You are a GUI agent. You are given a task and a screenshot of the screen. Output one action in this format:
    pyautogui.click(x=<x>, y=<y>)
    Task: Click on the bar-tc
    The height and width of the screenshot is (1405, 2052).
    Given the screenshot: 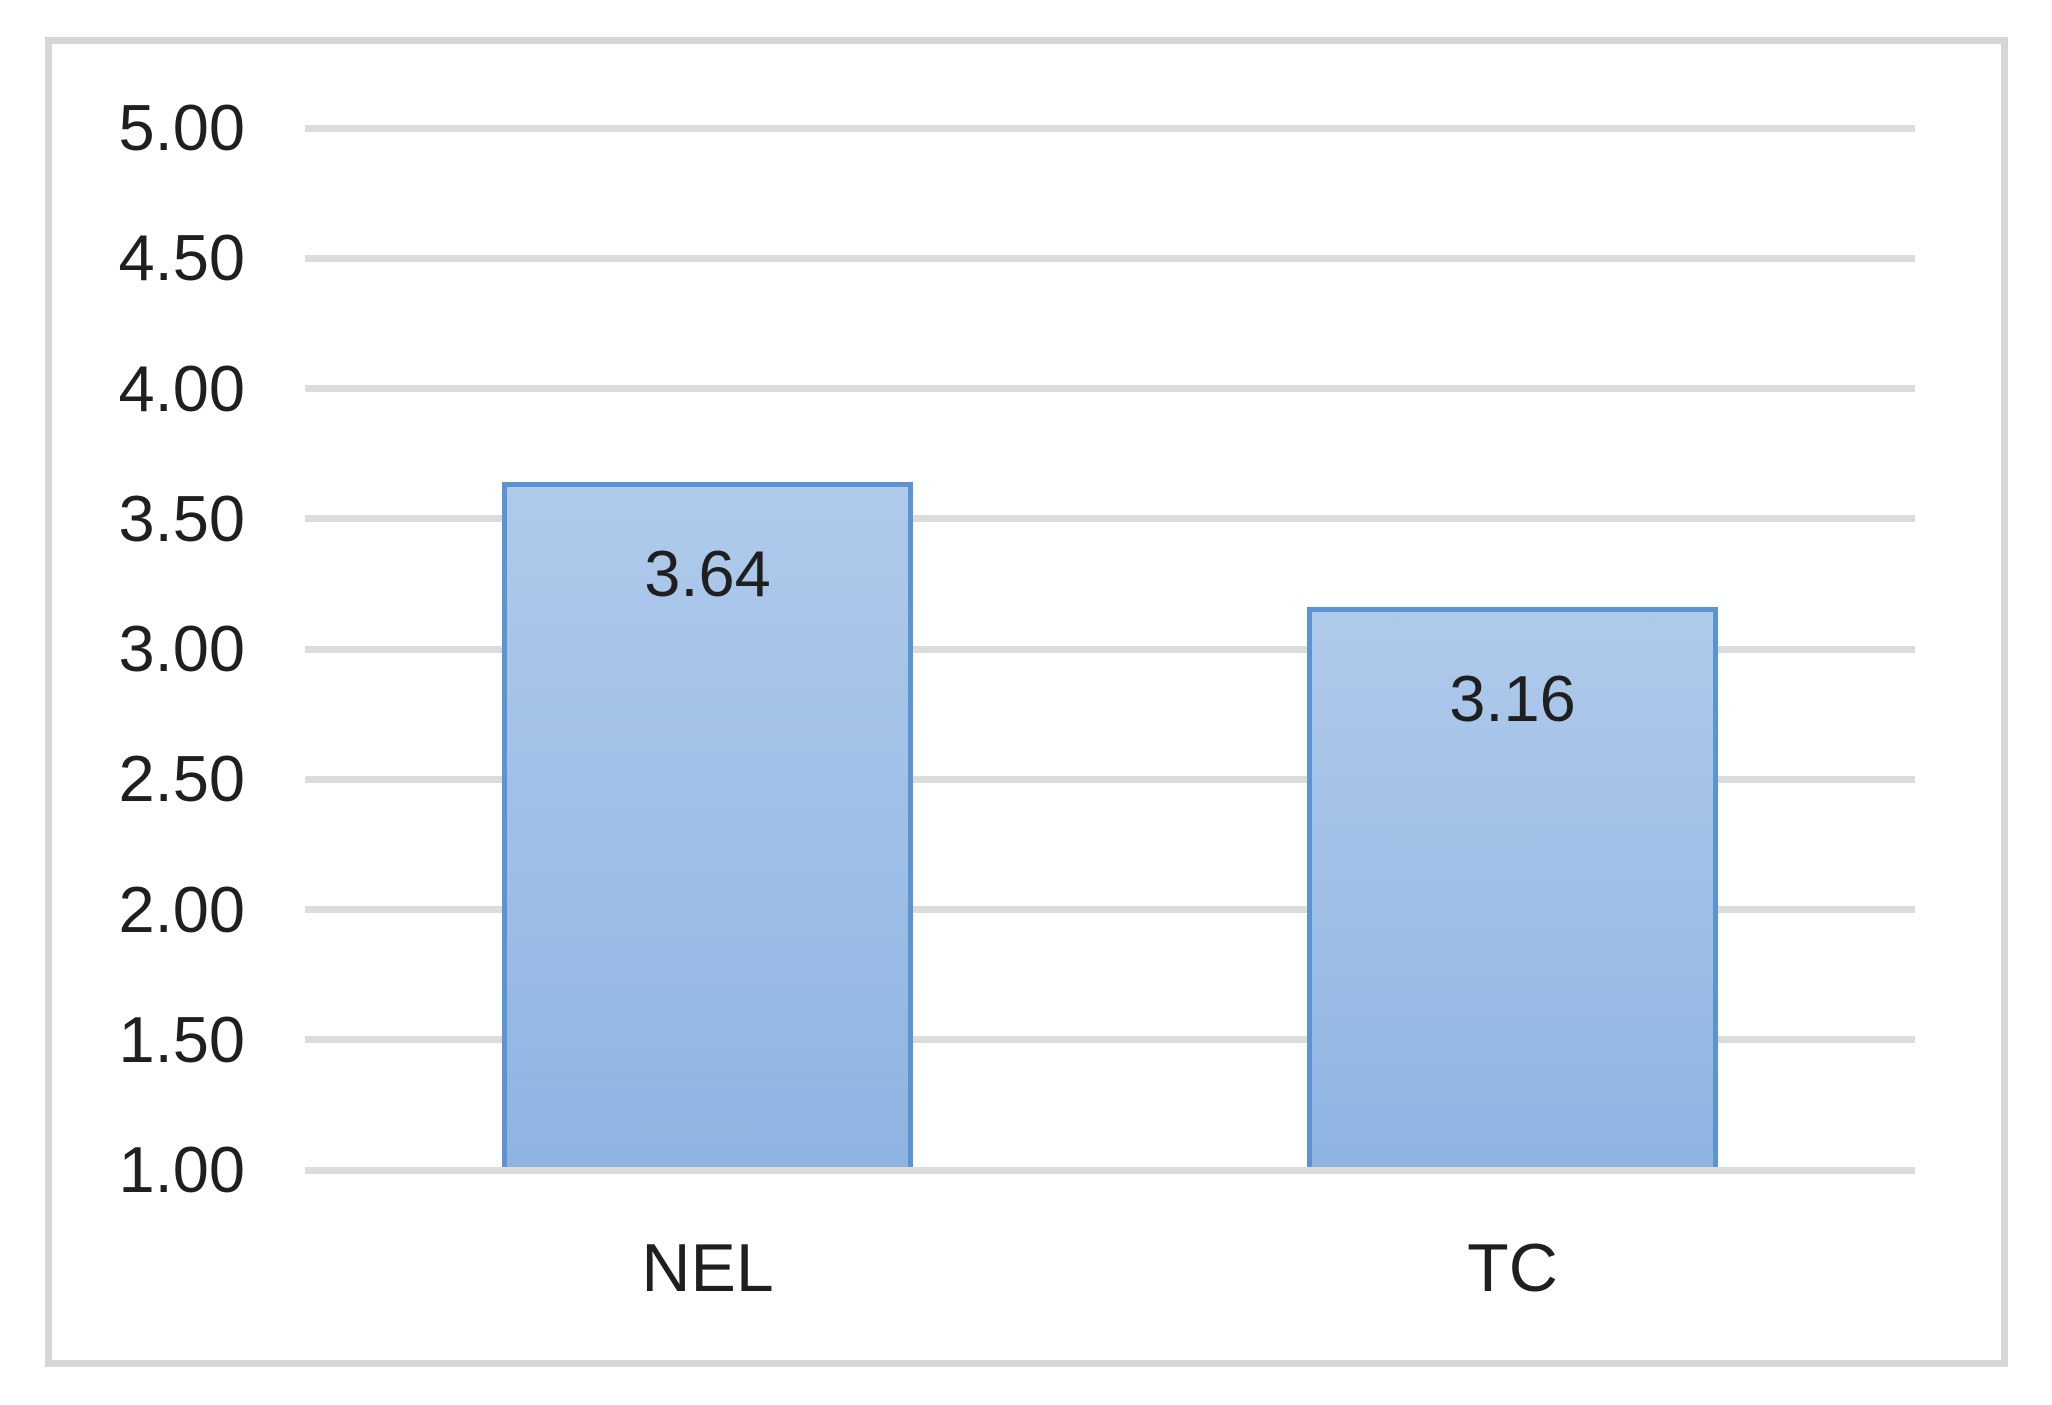 What is the action you would take?
    pyautogui.click(x=1512, y=887)
    